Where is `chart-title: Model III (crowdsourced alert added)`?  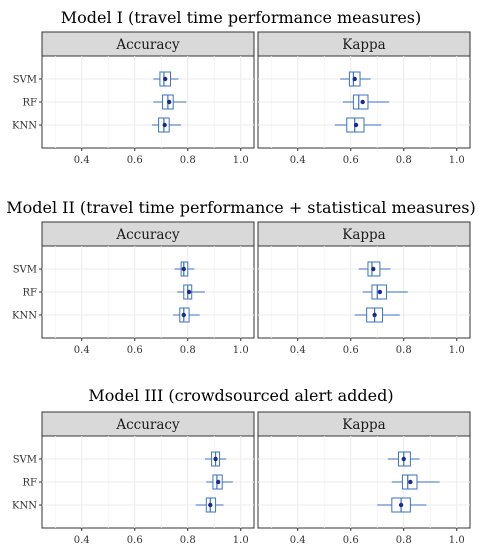 chart-title: Model III (crowdsourced alert added) is located at coordinates (241, 395).